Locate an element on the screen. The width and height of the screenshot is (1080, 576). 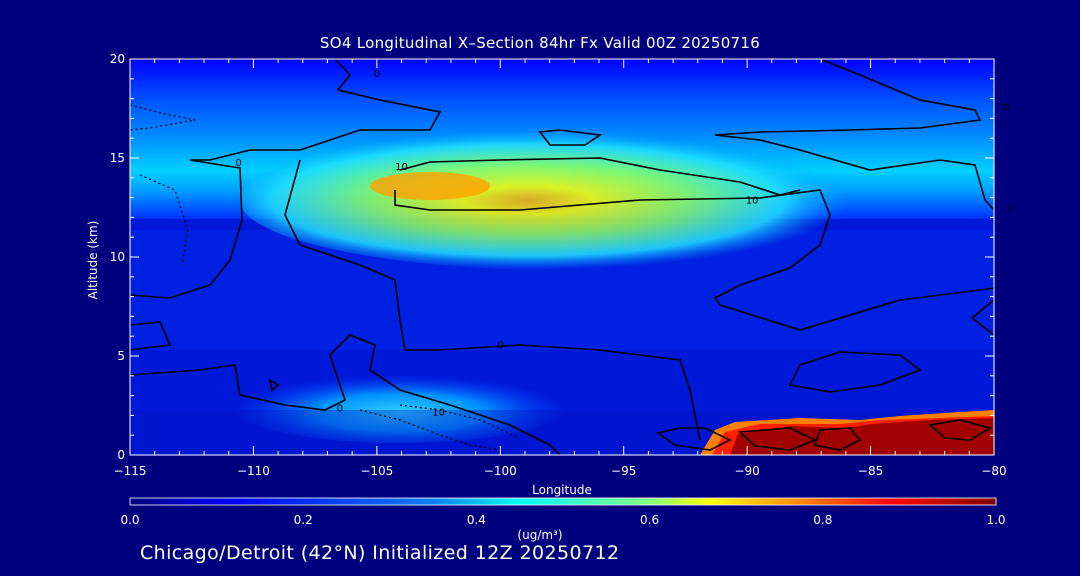
colorbar-tick-label: 0.6 is located at coordinates (649, 520).